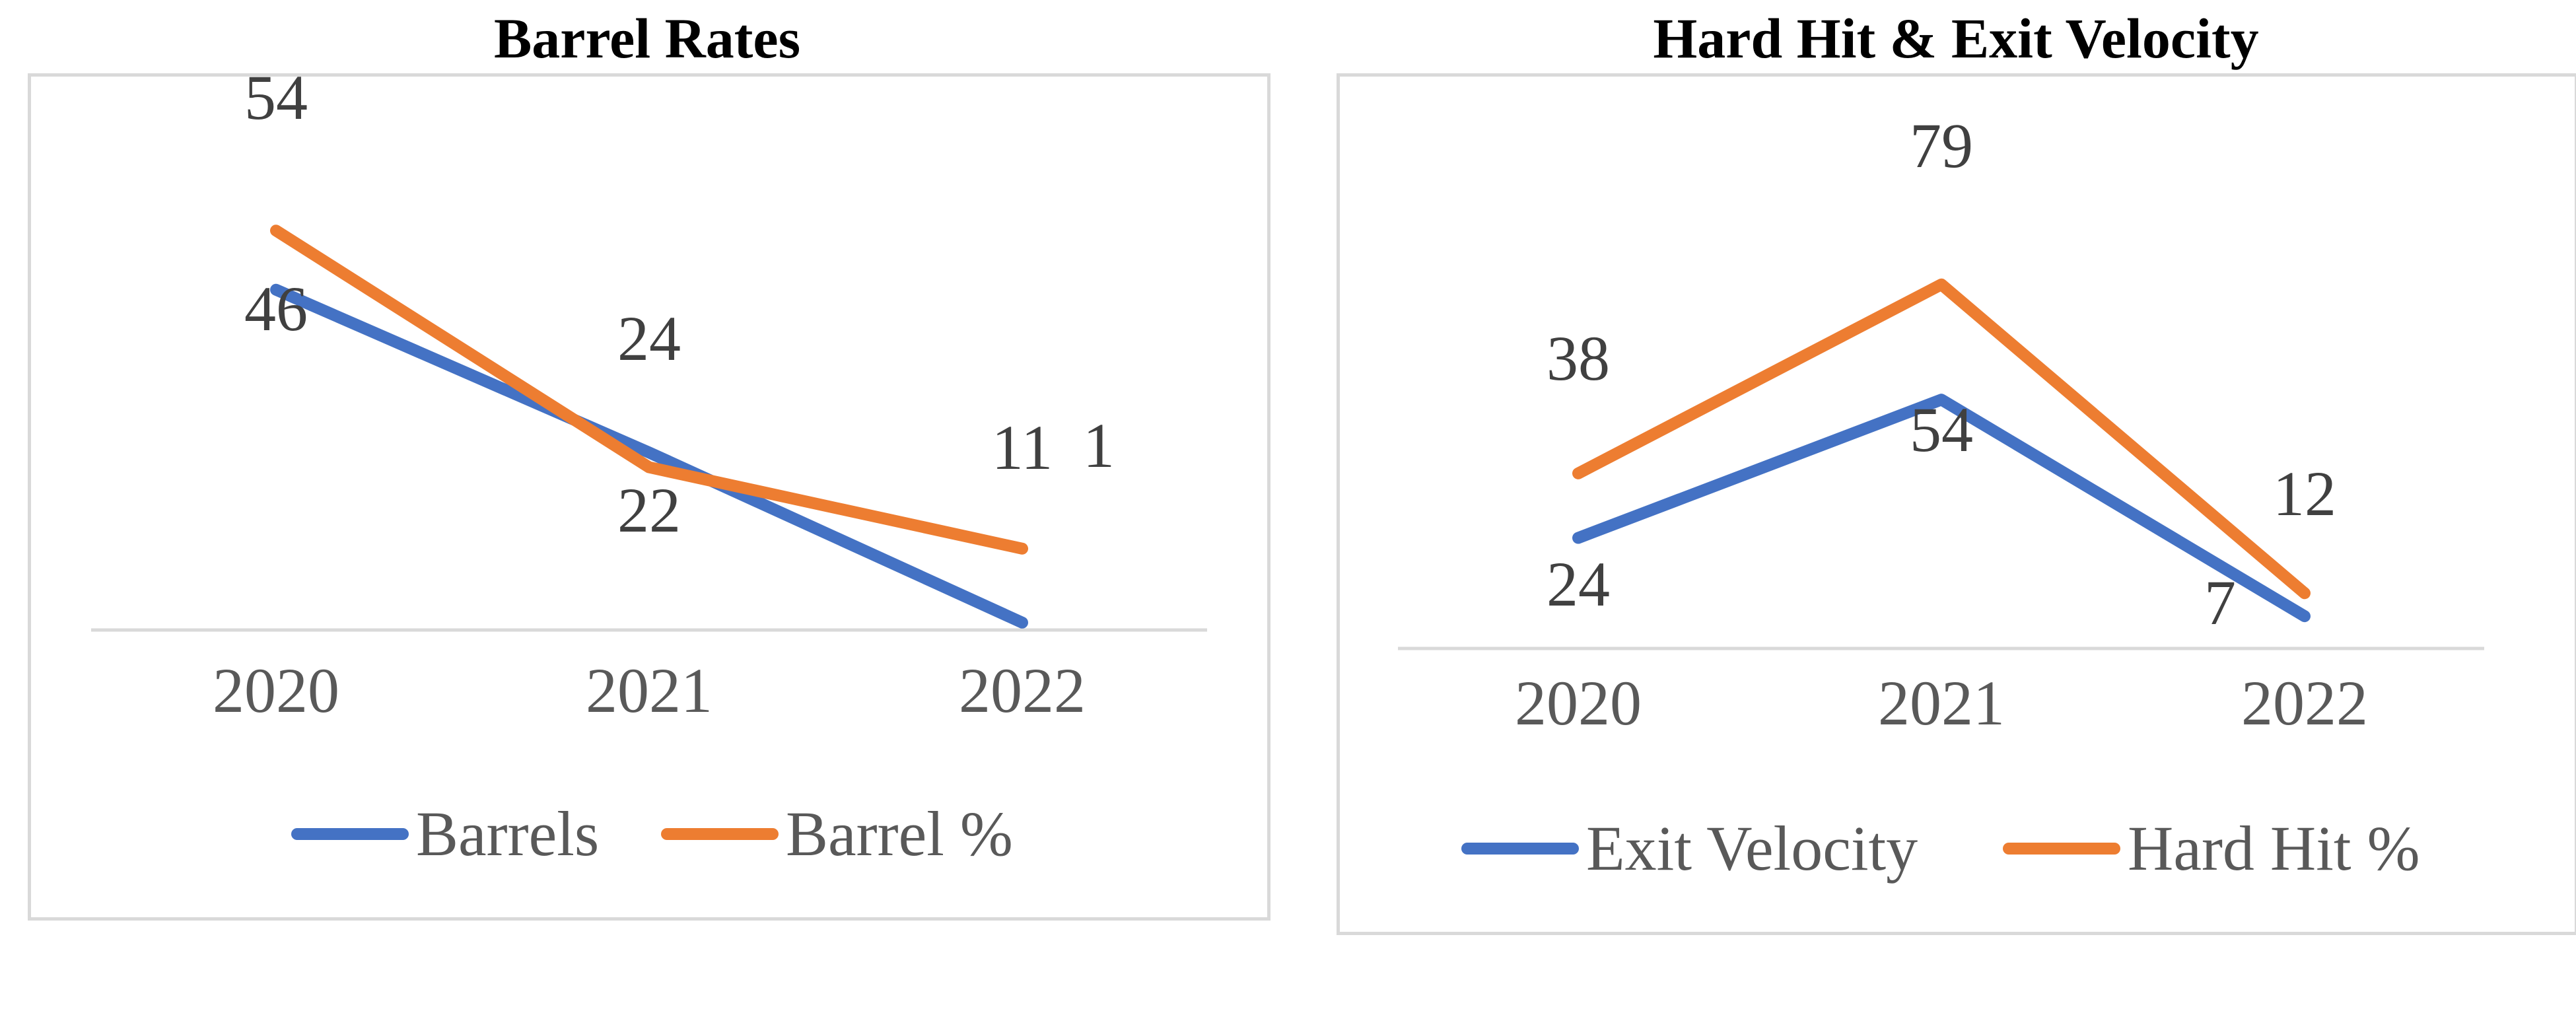 This screenshot has height=1013, width=2576. Describe the element at coordinates (647, 38) in the screenshot. I see `chart-title-barrel-rates: Barrel Rates` at that location.